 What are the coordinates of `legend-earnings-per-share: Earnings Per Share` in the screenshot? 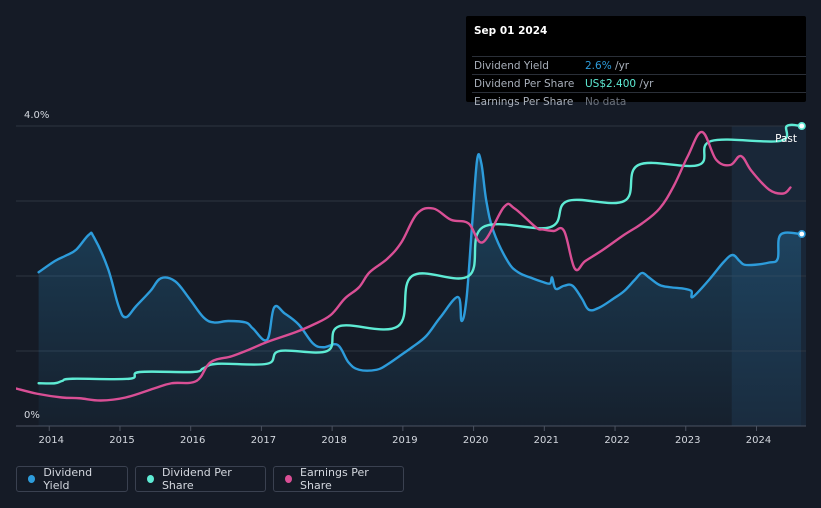 It's located at (338, 479).